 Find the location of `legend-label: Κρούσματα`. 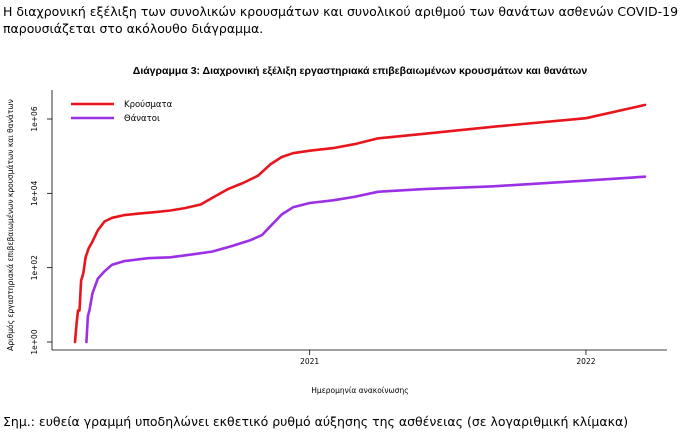

legend-label: Κρούσματα is located at coordinates (148, 104).